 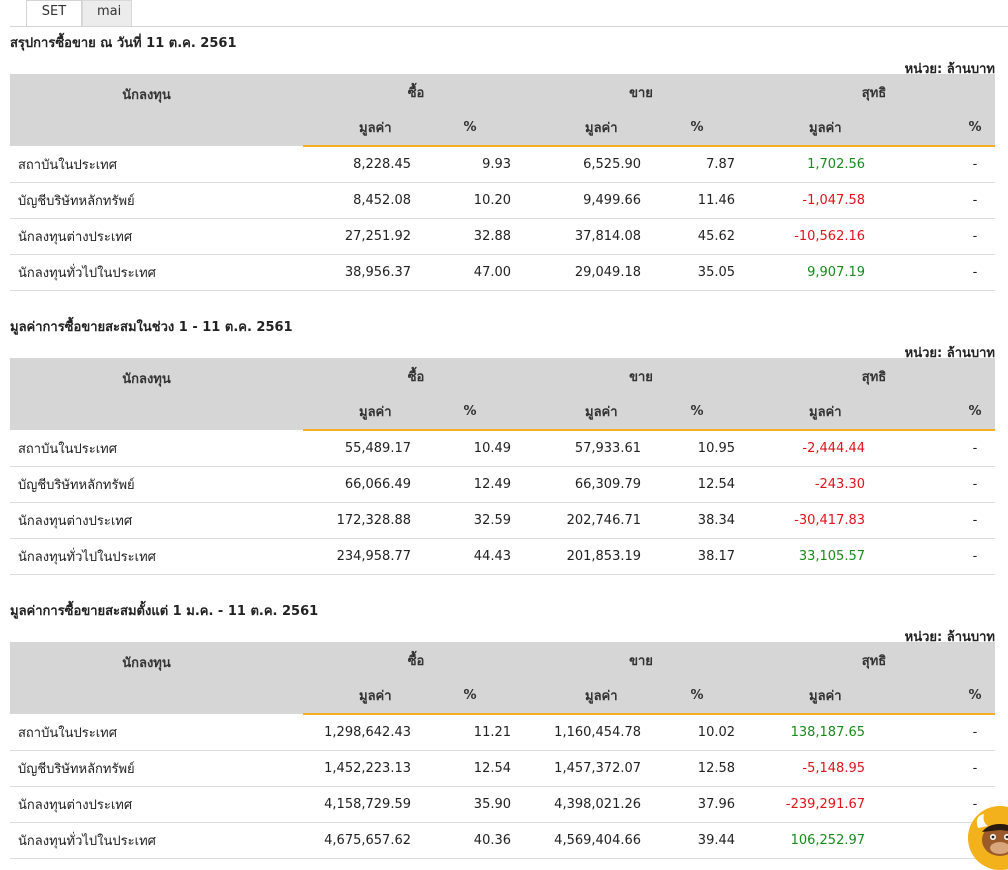 What do you see at coordinates (585, 448) in the screenshot?
I see `sell-value: 57,933.61` at bounding box center [585, 448].